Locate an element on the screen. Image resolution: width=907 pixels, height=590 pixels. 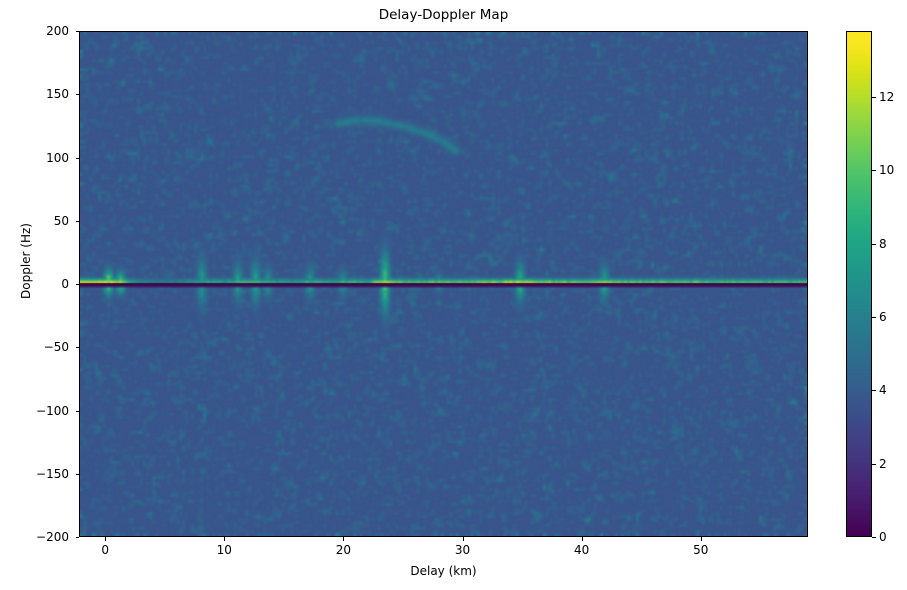
y-axis-label: Doppler (Hz) is located at coordinates (26, 261).